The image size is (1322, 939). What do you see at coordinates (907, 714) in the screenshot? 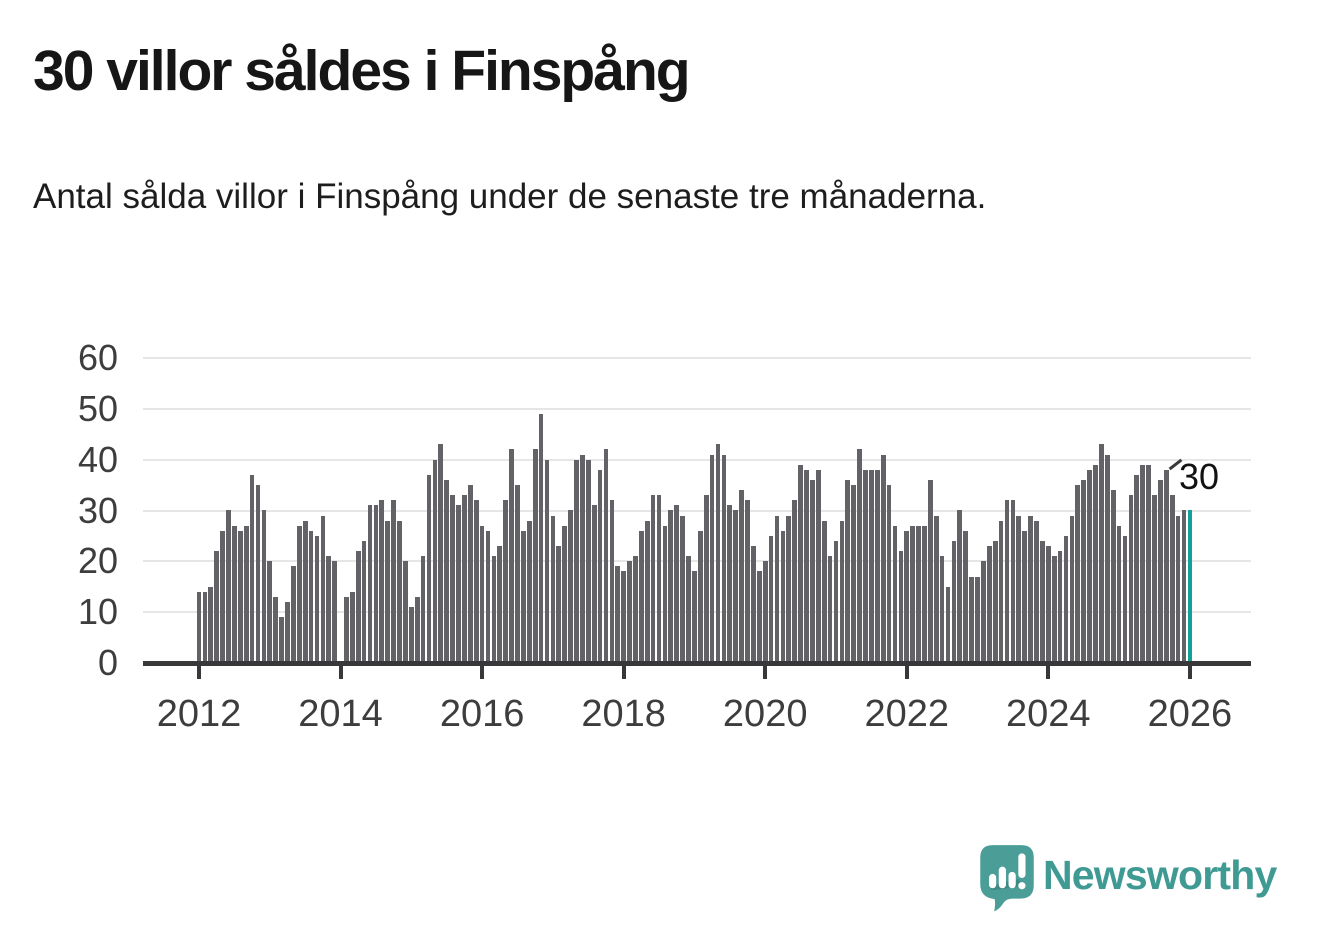
I see `x-axis-label: 2022` at bounding box center [907, 714].